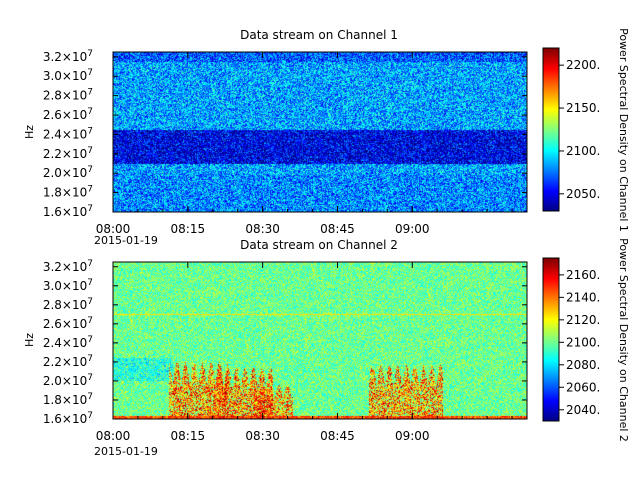  I want to click on colorbar-tick-label: 2200., so click(583, 65).